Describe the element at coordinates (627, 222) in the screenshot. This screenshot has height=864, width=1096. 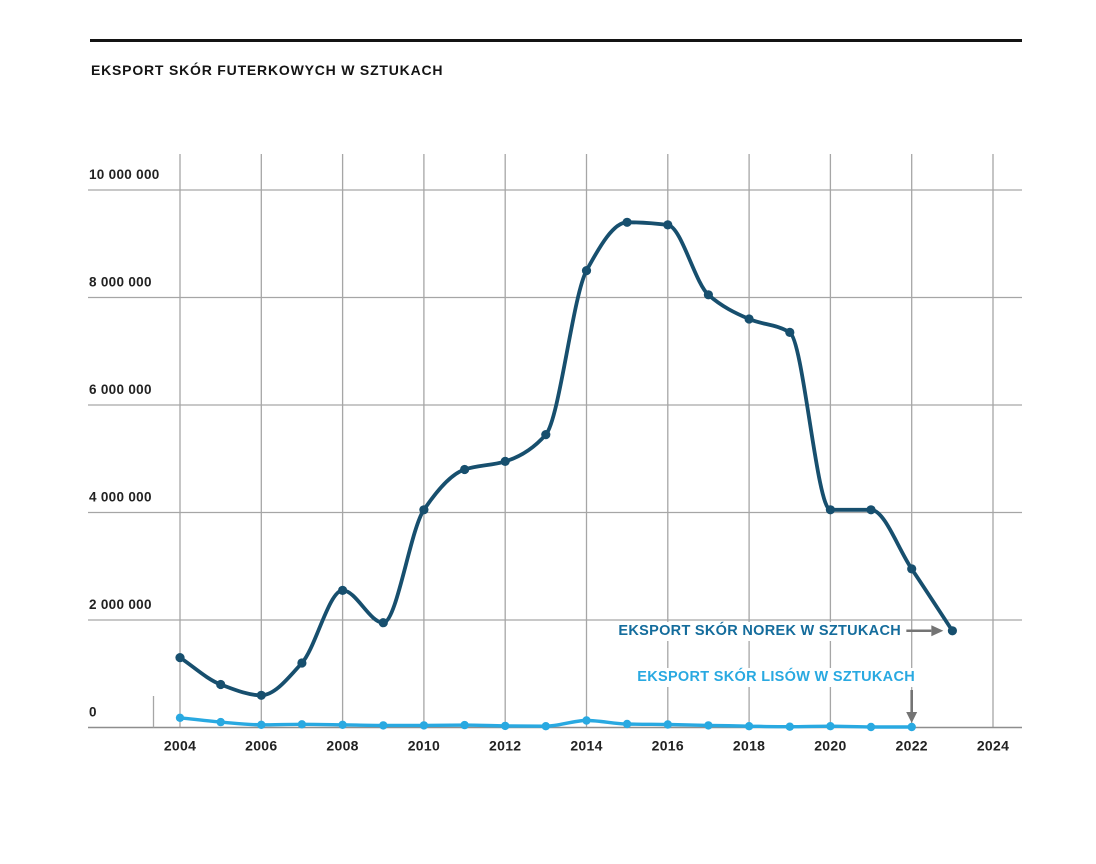
I see `data-point-norek-2015` at that location.